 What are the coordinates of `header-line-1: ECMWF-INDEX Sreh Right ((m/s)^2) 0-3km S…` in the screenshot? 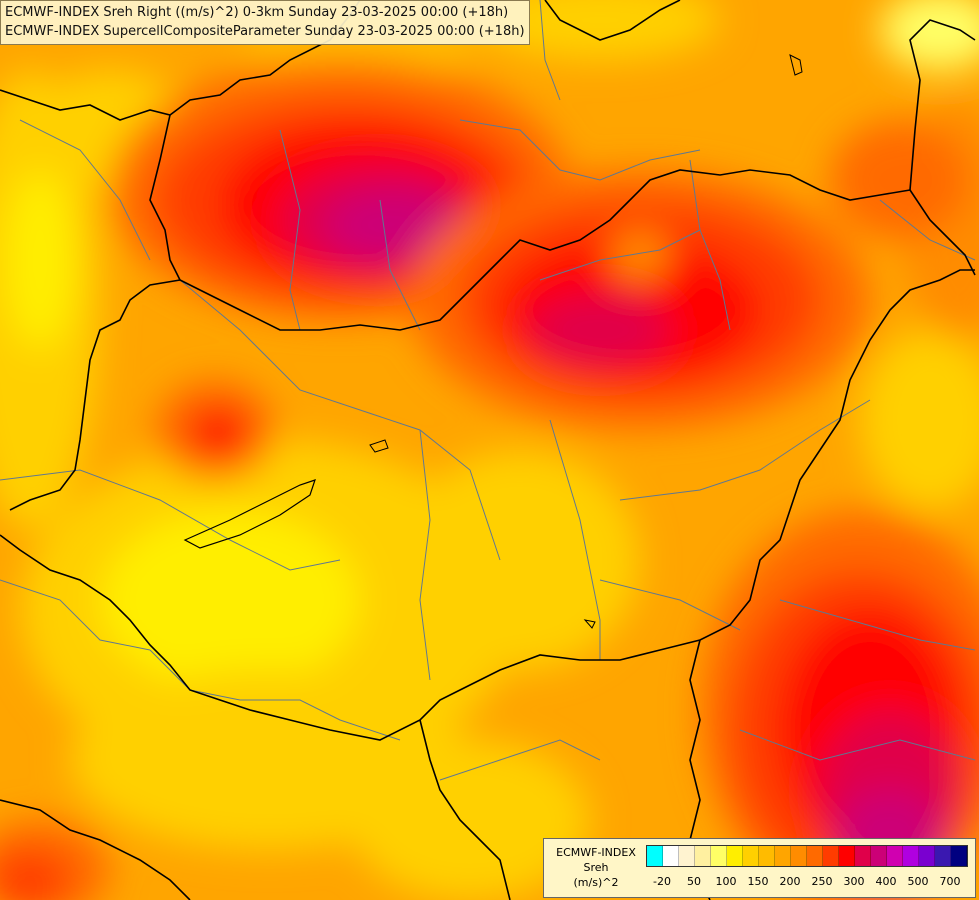 It's located at (257, 12).